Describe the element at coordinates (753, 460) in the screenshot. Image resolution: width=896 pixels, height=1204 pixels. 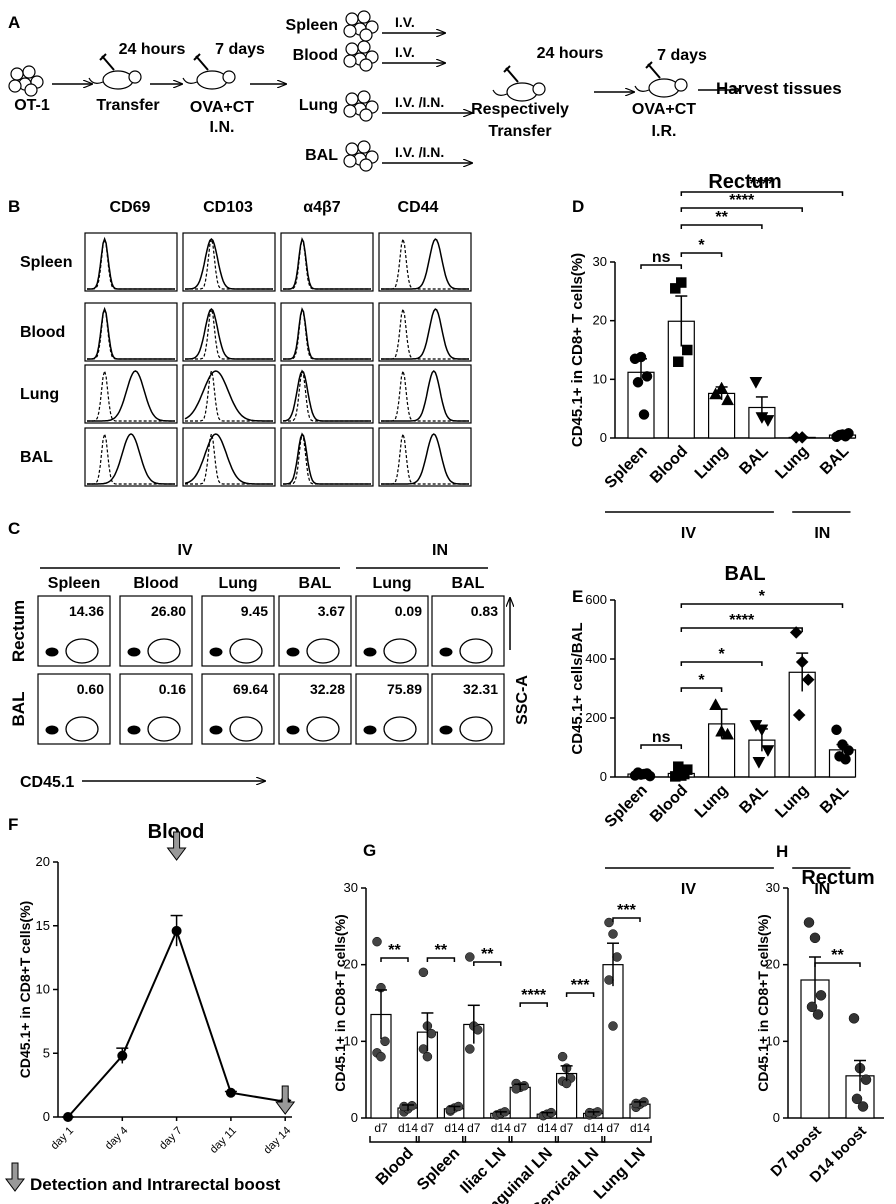
I see `x-tick-label: BAL` at that location.